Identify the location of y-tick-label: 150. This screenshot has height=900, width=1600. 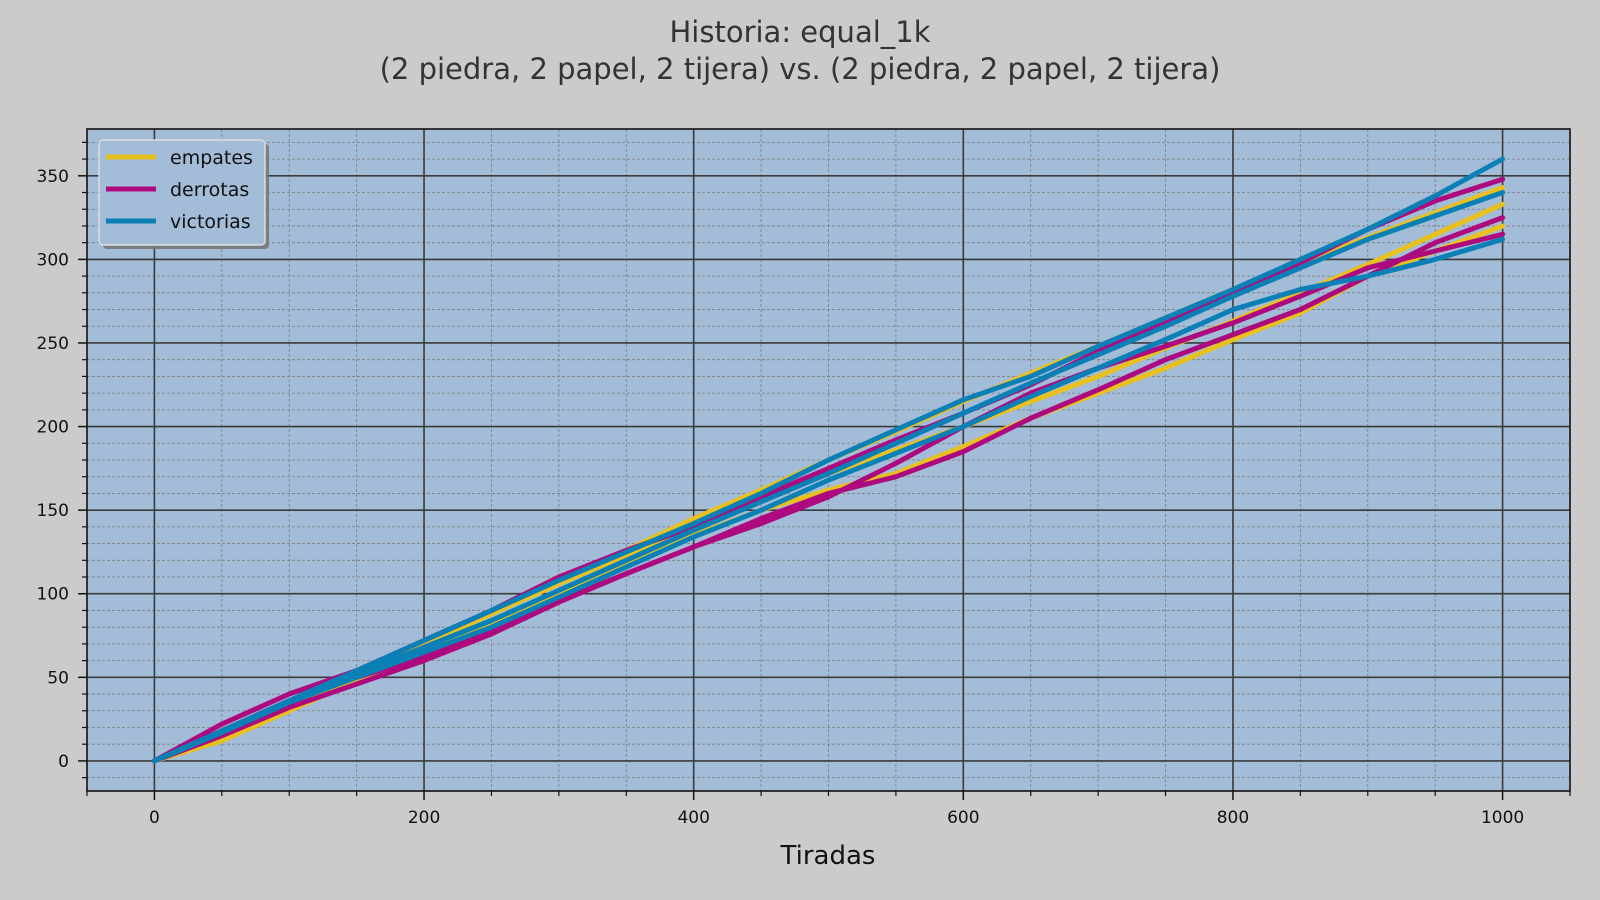
(53, 511).